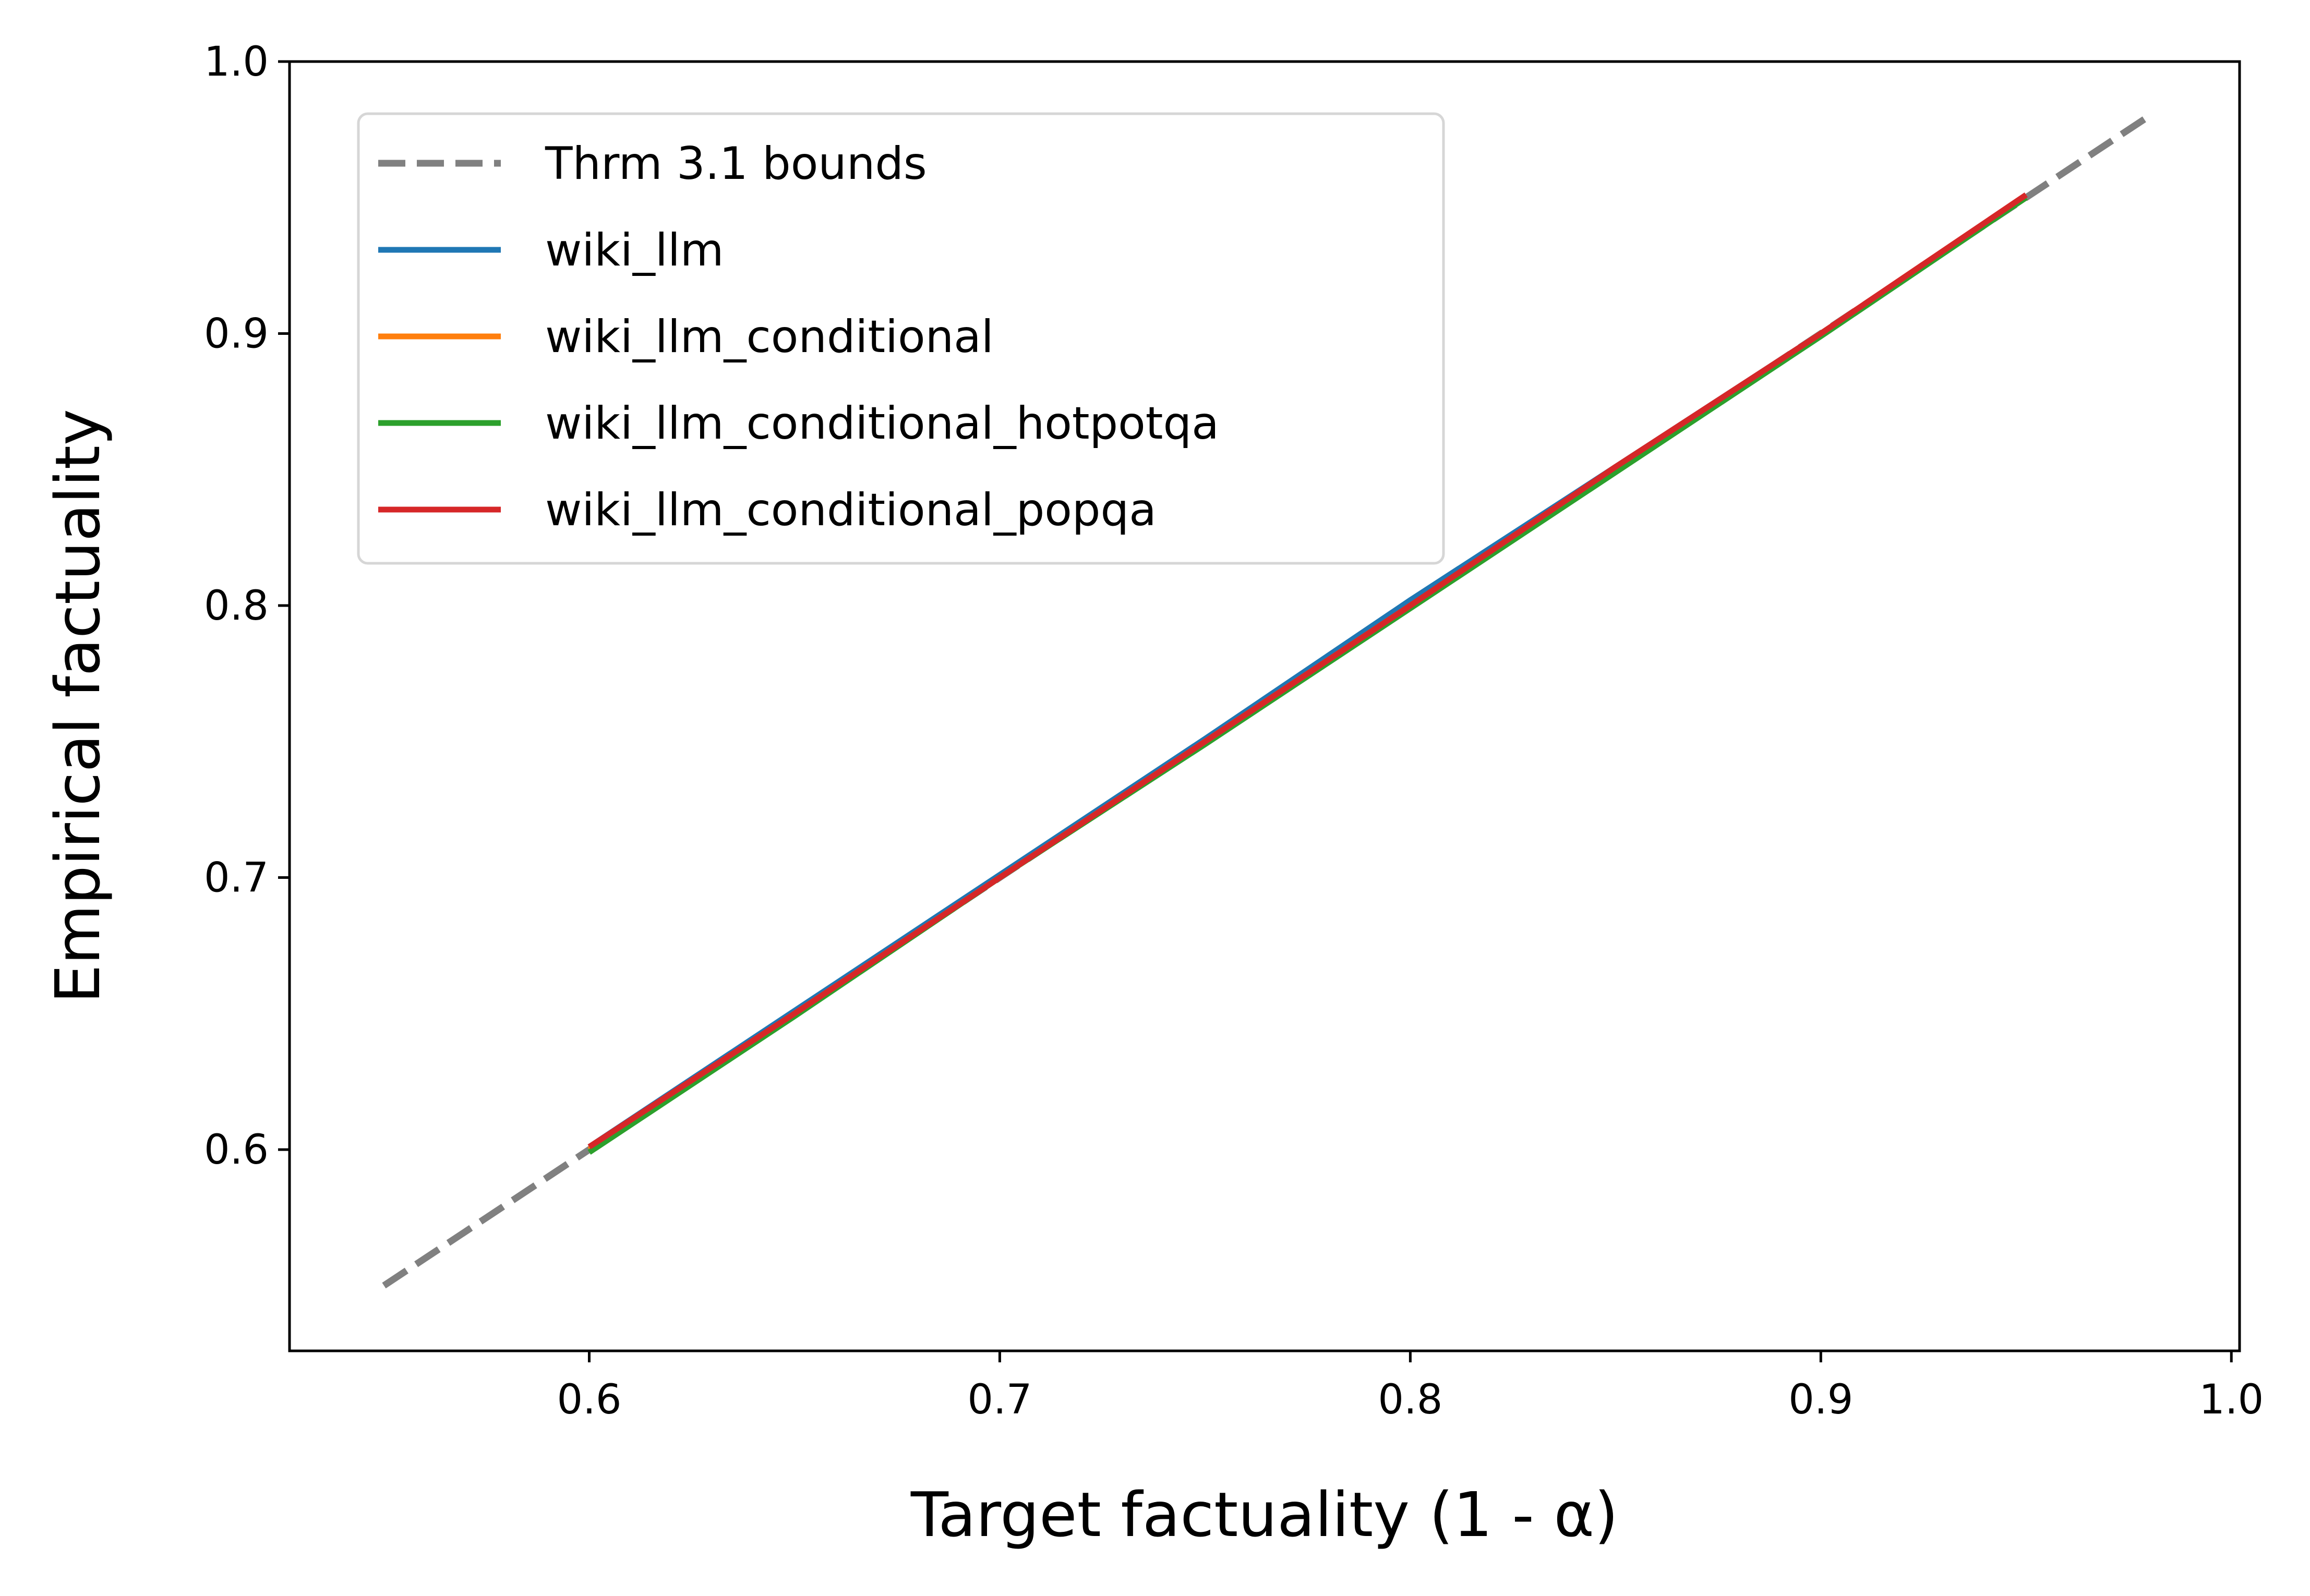 The width and height of the screenshot is (2310, 1596). I want to click on y-tick-label: 0.7, so click(236, 879).